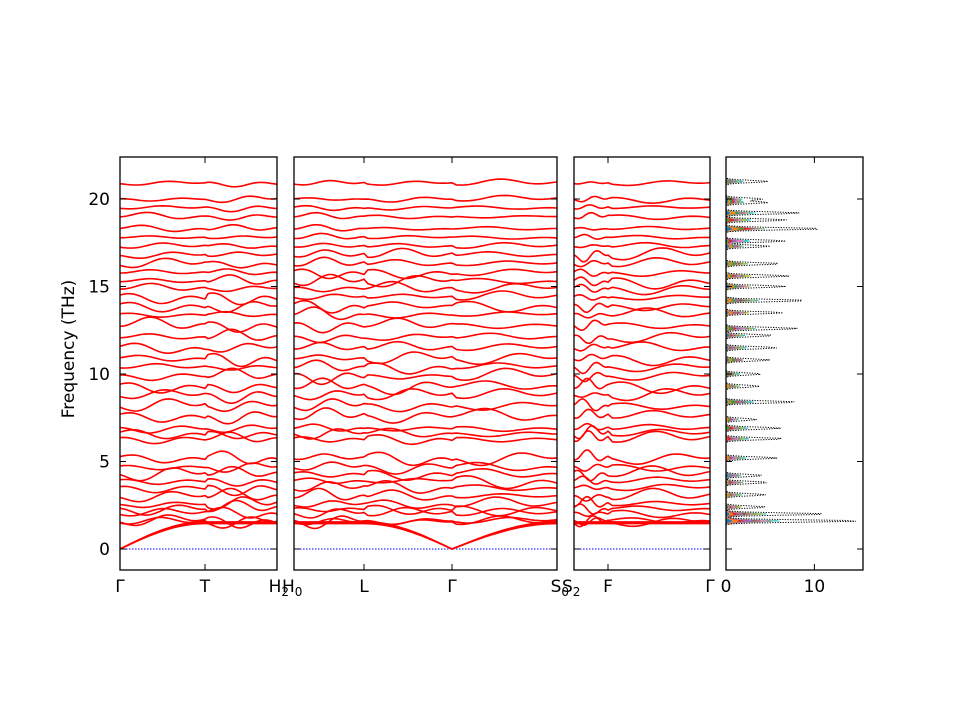 The image size is (960, 720). Describe the element at coordinates (99, 375) in the screenshot. I see `y-tick-label: 10` at that location.